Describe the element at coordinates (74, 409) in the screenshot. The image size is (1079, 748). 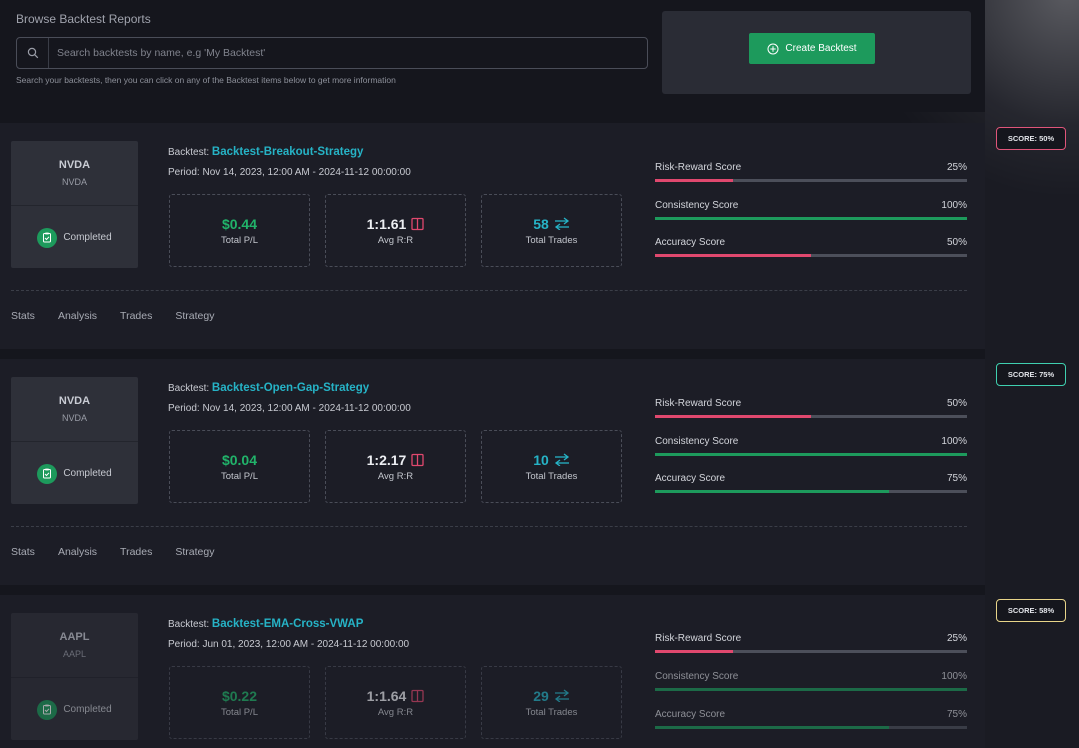
I see `ticker-header: NVDA NVDA` at that location.